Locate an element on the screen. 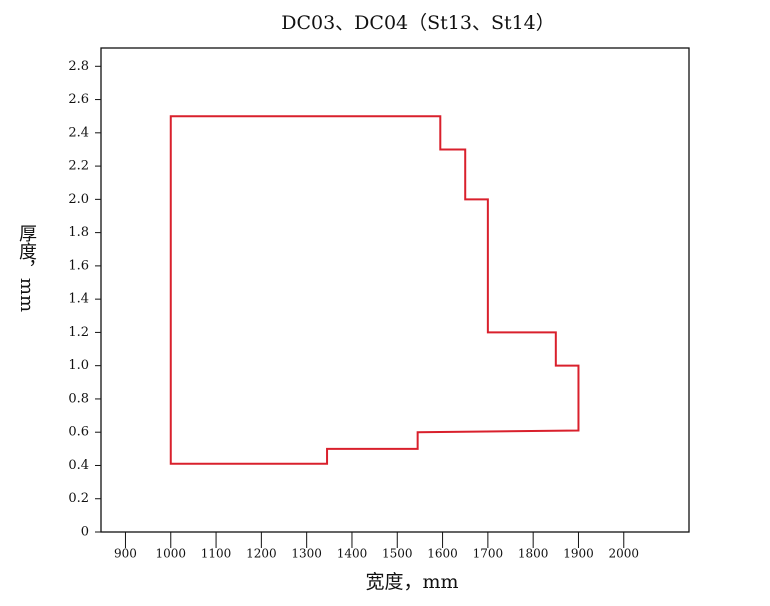  x-tick-label: 2000 is located at coordinates (623, 554).